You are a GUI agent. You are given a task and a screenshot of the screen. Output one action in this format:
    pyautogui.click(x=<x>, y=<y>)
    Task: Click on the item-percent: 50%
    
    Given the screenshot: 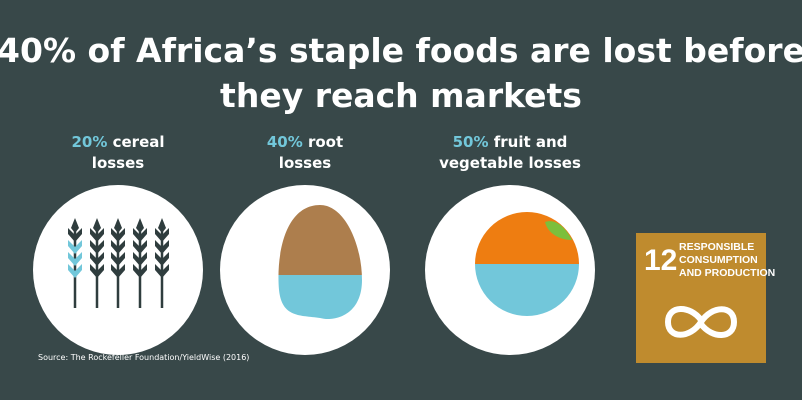 What is the action you would take?
    pyautogui.click(x=471, y=142)
    